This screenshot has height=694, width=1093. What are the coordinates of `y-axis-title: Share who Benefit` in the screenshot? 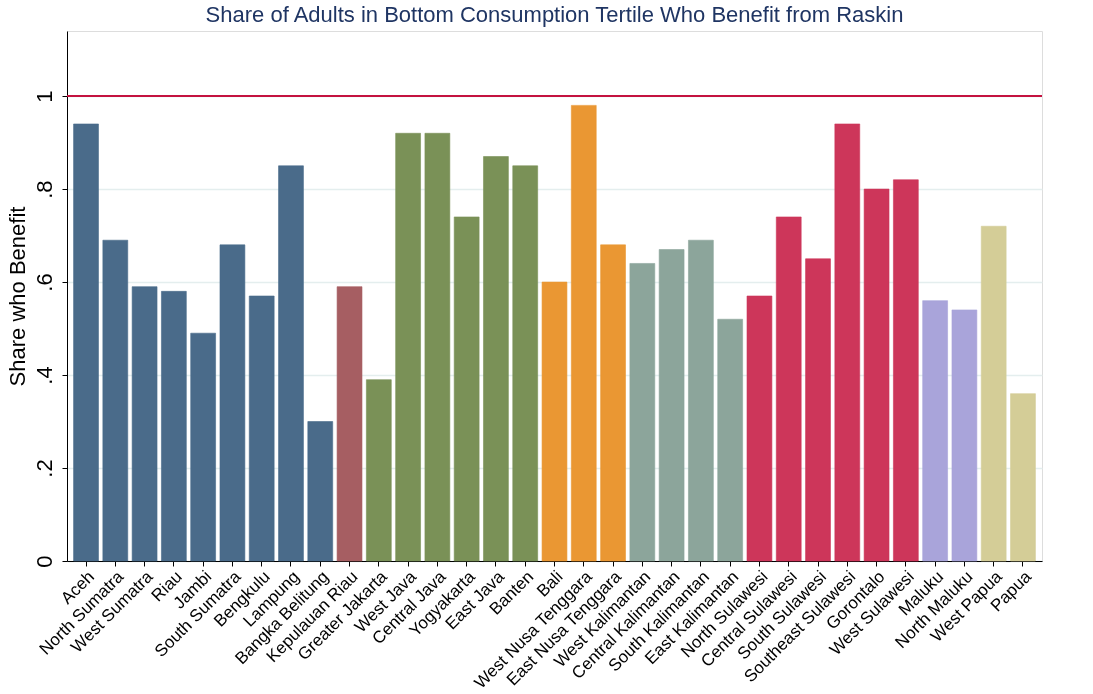 It's located at (17, 296).